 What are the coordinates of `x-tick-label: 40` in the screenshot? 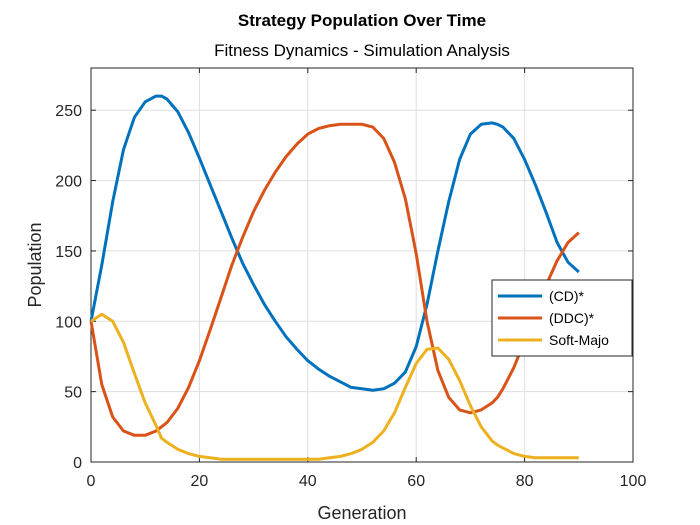 It's located at (308, 481).